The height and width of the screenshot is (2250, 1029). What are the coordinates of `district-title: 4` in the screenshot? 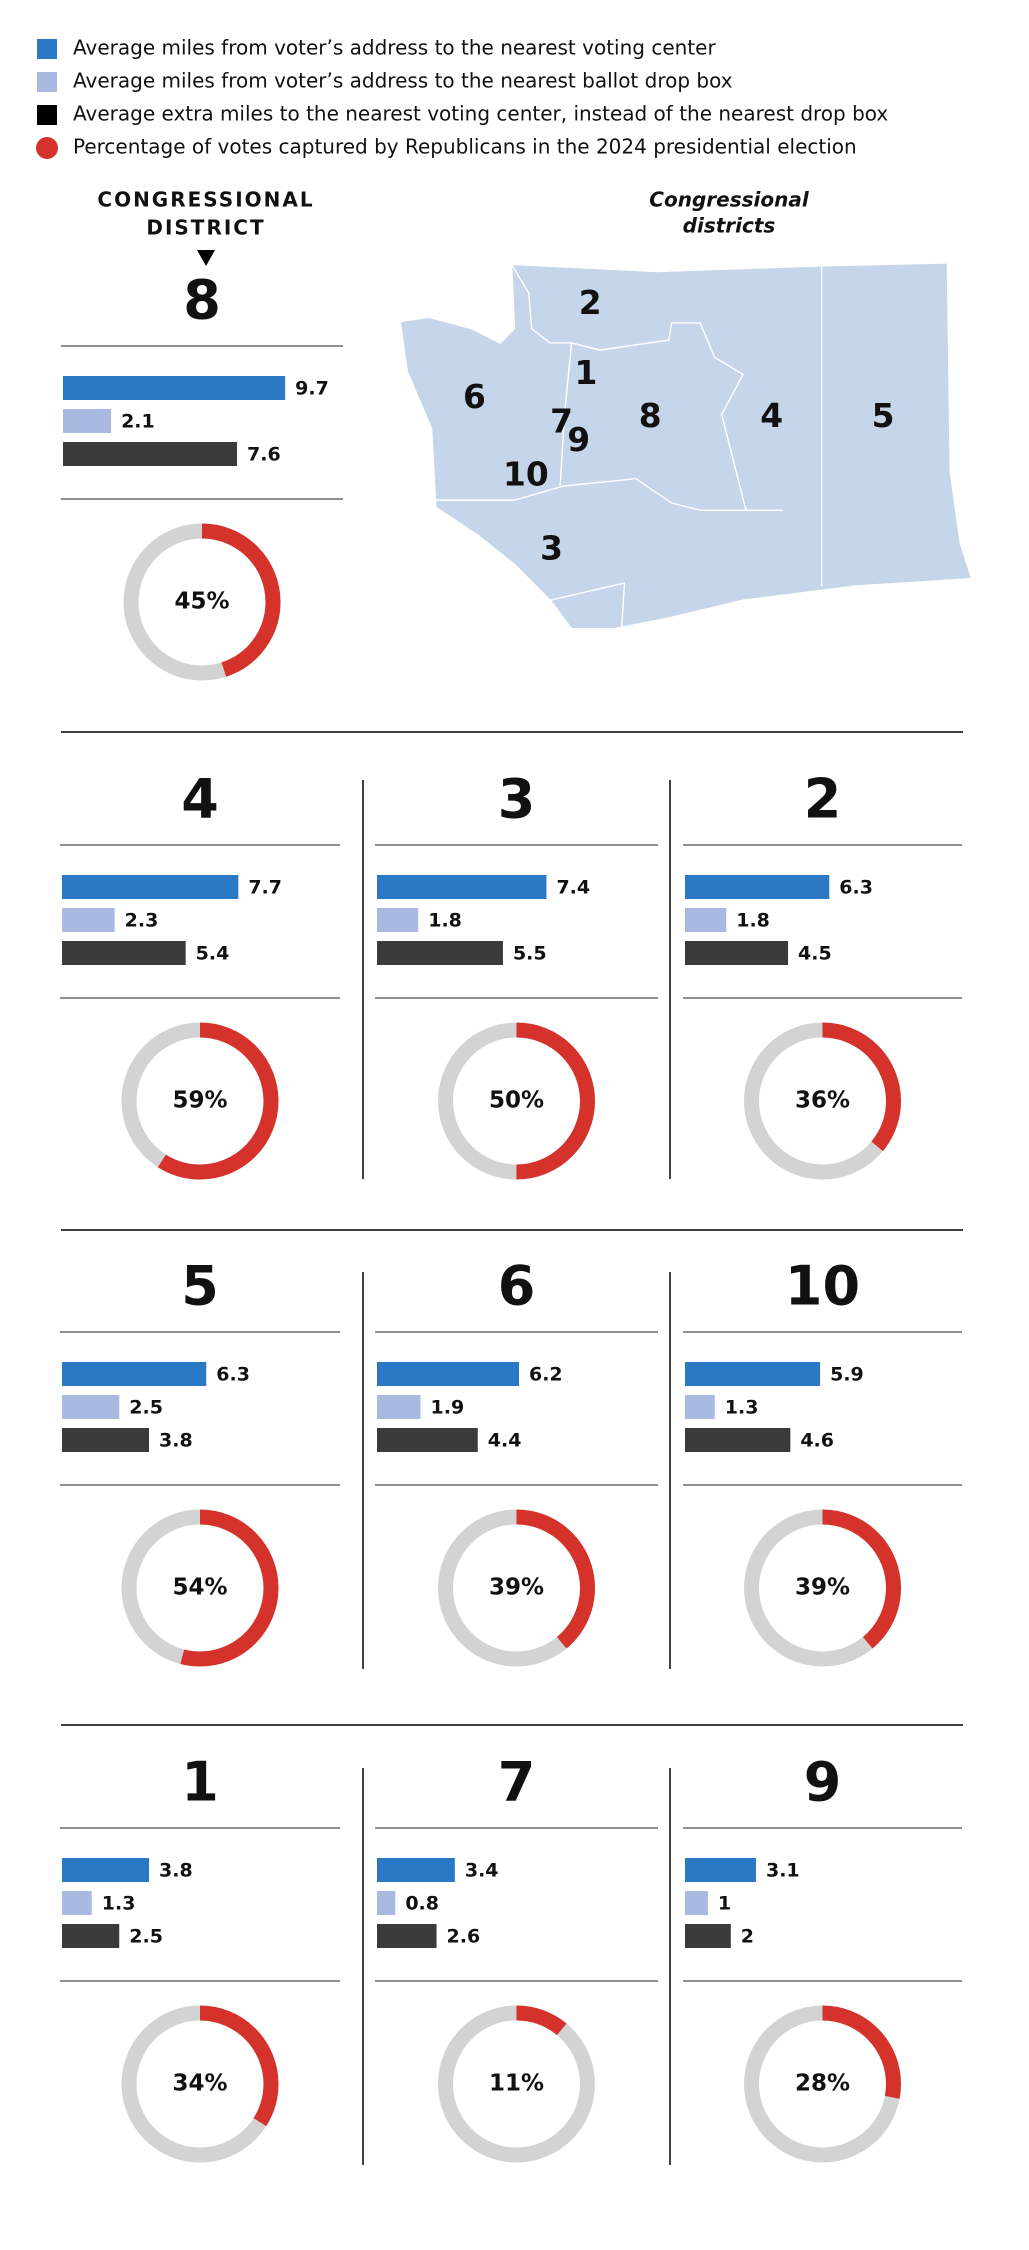 It's located at (200, 799).